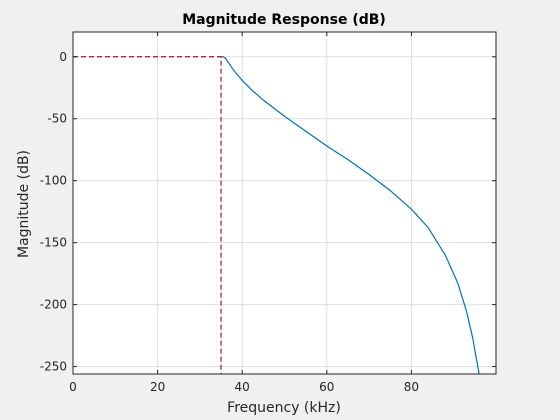 The width and height of the screenshot is (560, 420). What do you see at coordinates (24, 204) in the screenshot?
I see `y-axis-label: Magnitude (dB)` at bounding box center [24, 204].